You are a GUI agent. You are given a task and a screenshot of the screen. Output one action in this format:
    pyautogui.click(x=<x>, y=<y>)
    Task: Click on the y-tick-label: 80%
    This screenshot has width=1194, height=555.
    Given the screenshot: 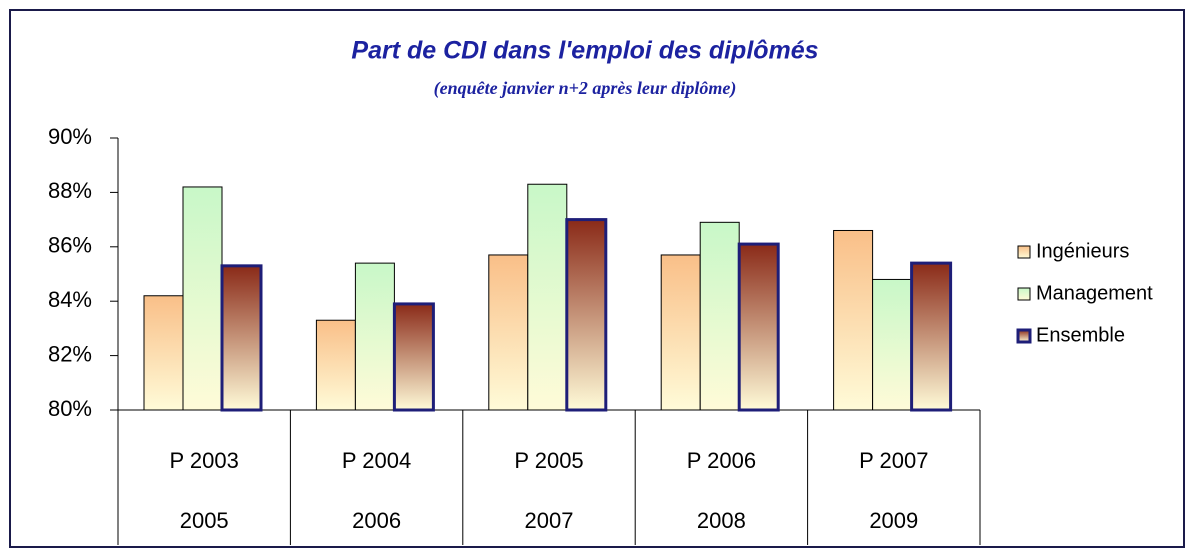 What is the action you would take?
    pyautogui.click(x=70, y=408)
    